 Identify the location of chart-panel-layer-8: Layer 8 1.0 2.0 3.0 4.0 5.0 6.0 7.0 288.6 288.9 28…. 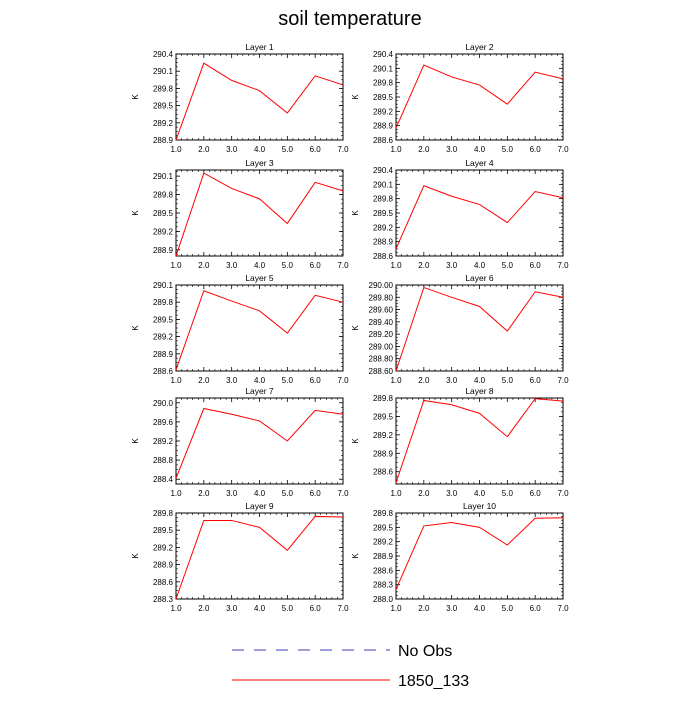
(460, 442).